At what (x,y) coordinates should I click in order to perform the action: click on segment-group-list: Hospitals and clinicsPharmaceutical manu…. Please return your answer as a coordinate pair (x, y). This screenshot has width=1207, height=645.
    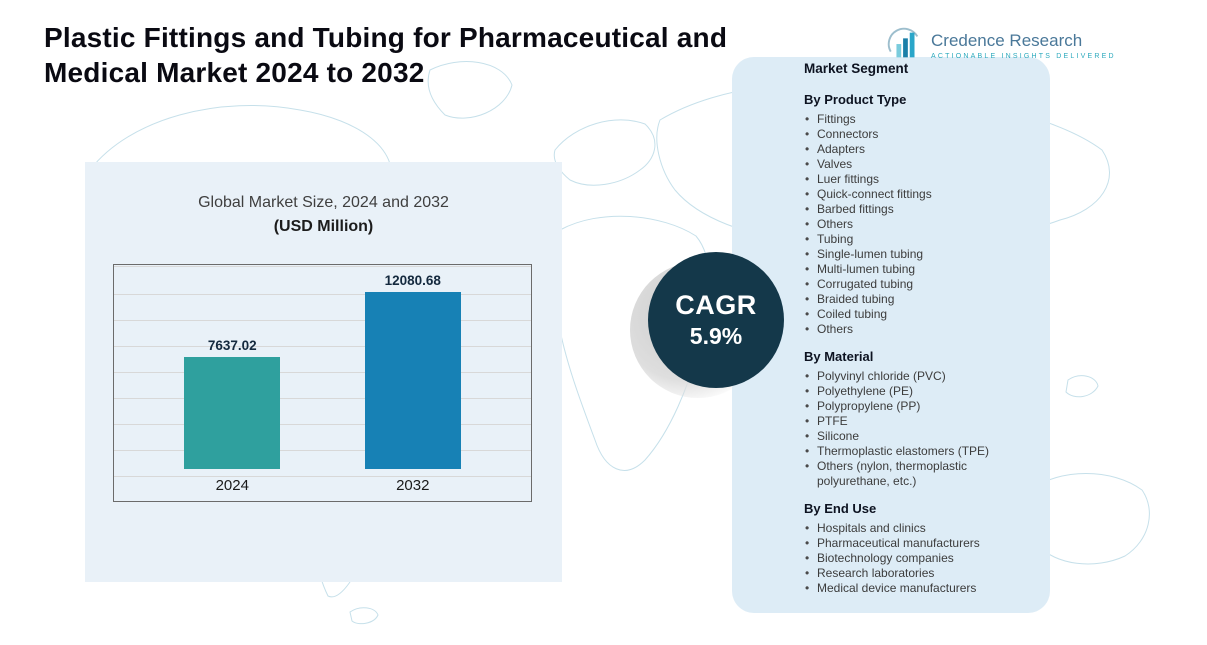
    Looking at the image, I should click on (919, 558).